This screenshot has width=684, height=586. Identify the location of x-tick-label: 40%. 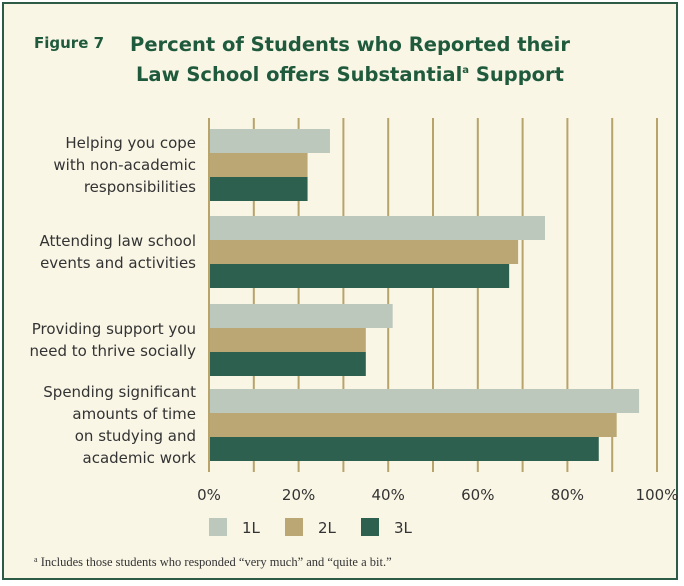
(388, 495).